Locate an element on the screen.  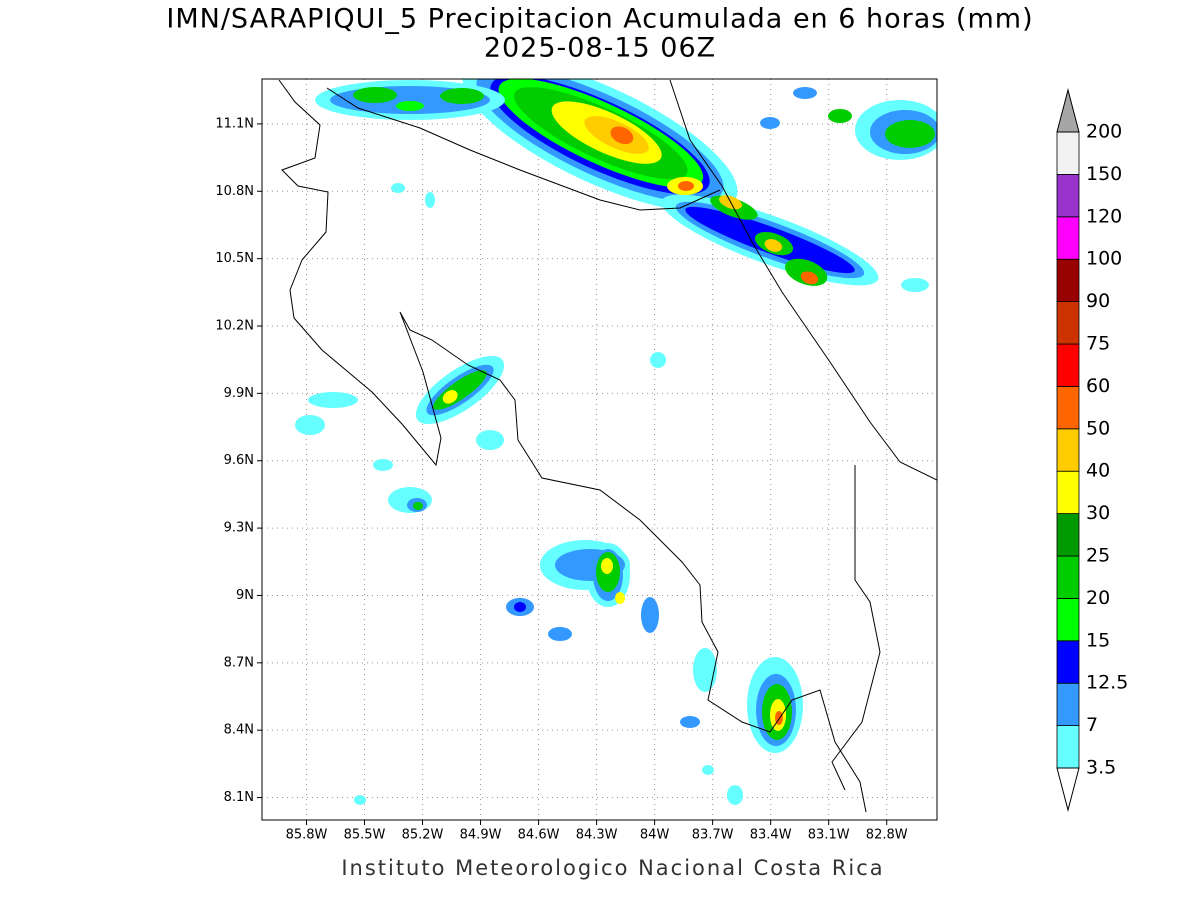
x-tick-label: 85.2W is located at coordinates (423, 835).